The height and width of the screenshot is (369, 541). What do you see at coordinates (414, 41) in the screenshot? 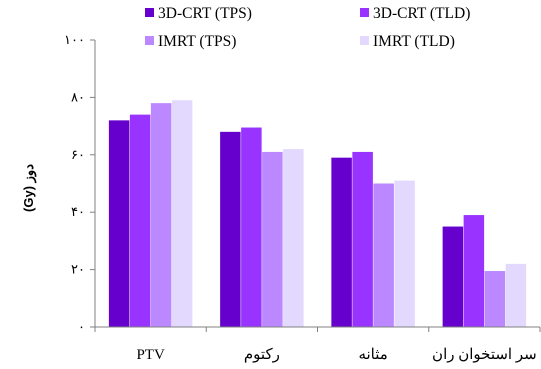
I see `legend-label: IMRT (TLD)` at bounding box center [414, 41].